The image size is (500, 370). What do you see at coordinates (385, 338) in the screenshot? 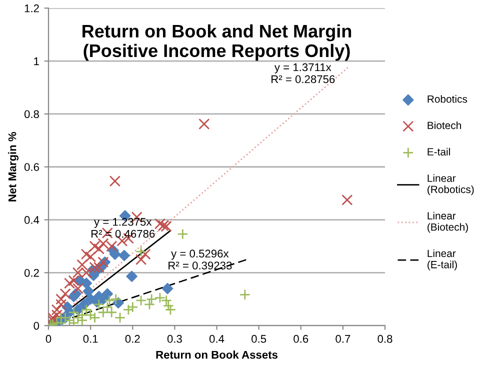
I see `x-tick-label: 0.8` at bounding box center [385, 338].